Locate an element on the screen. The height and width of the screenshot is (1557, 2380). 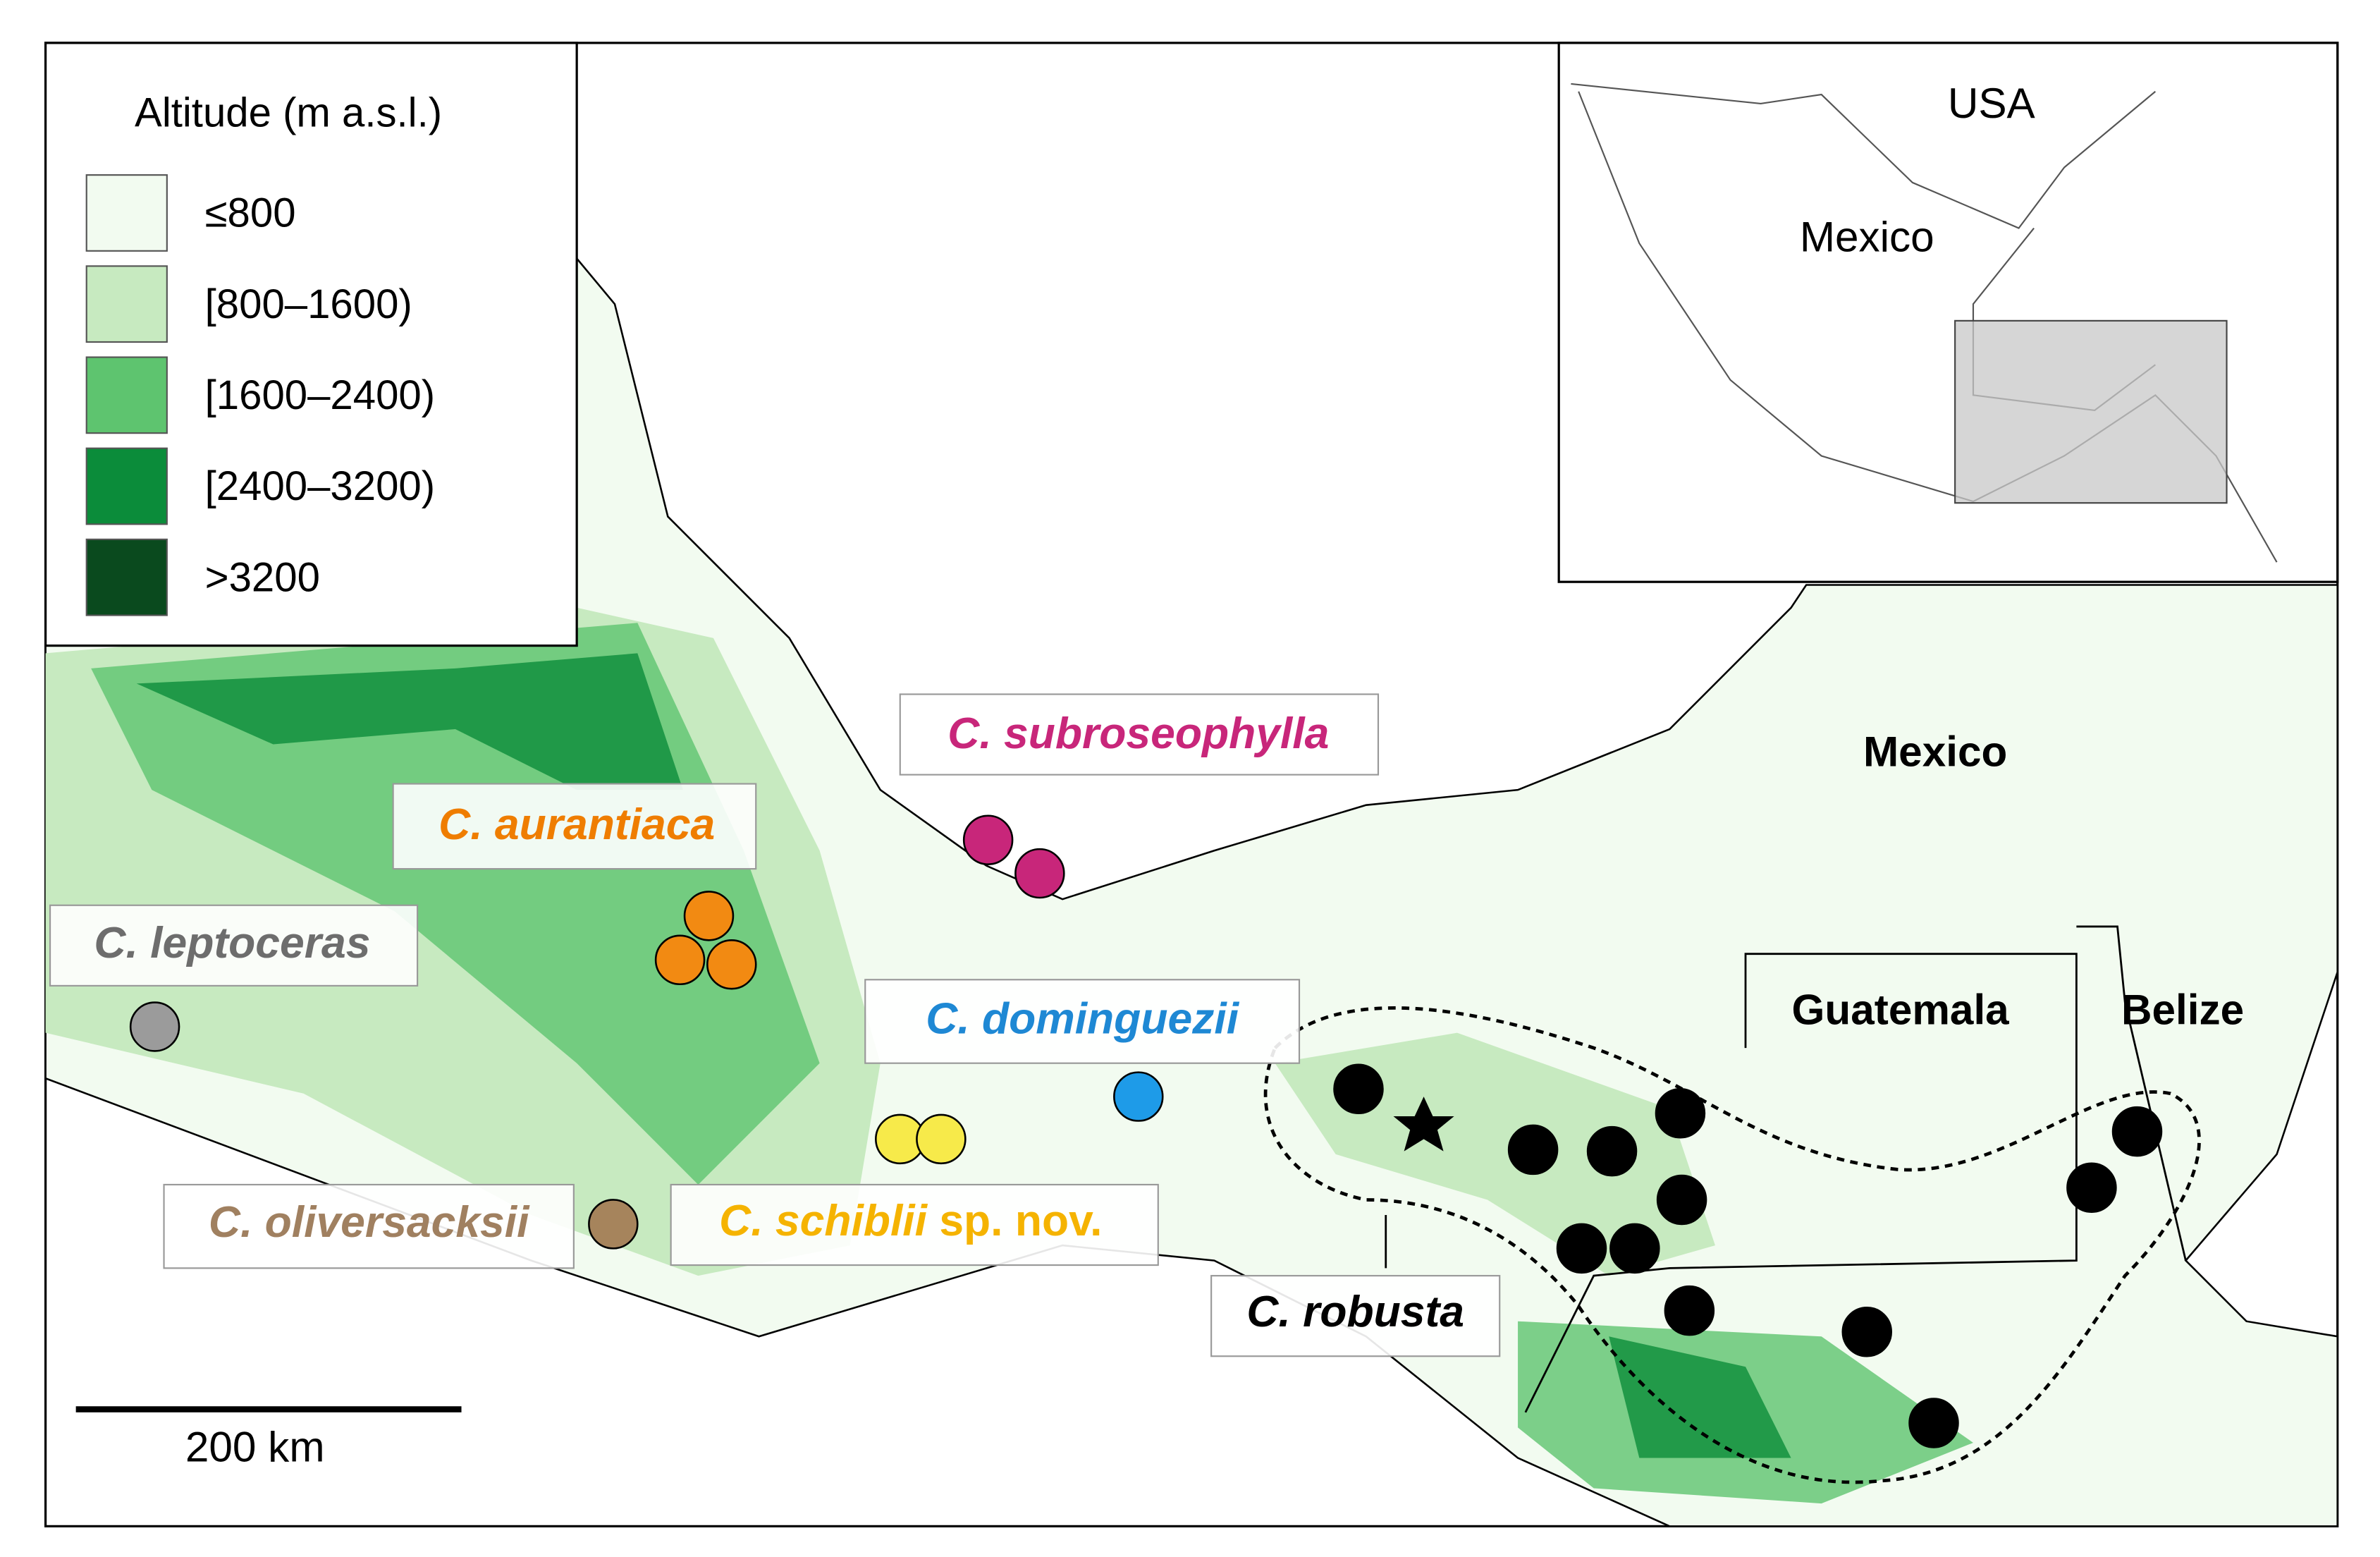
legend-label: ≤800 is located at coordinates (251, 213).